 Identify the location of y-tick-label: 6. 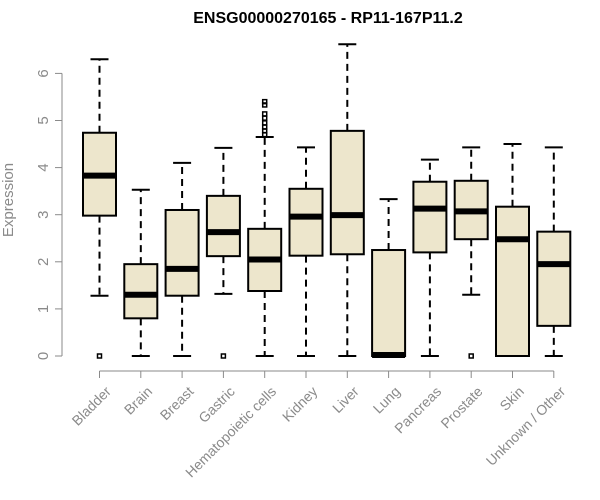
(43, 73).